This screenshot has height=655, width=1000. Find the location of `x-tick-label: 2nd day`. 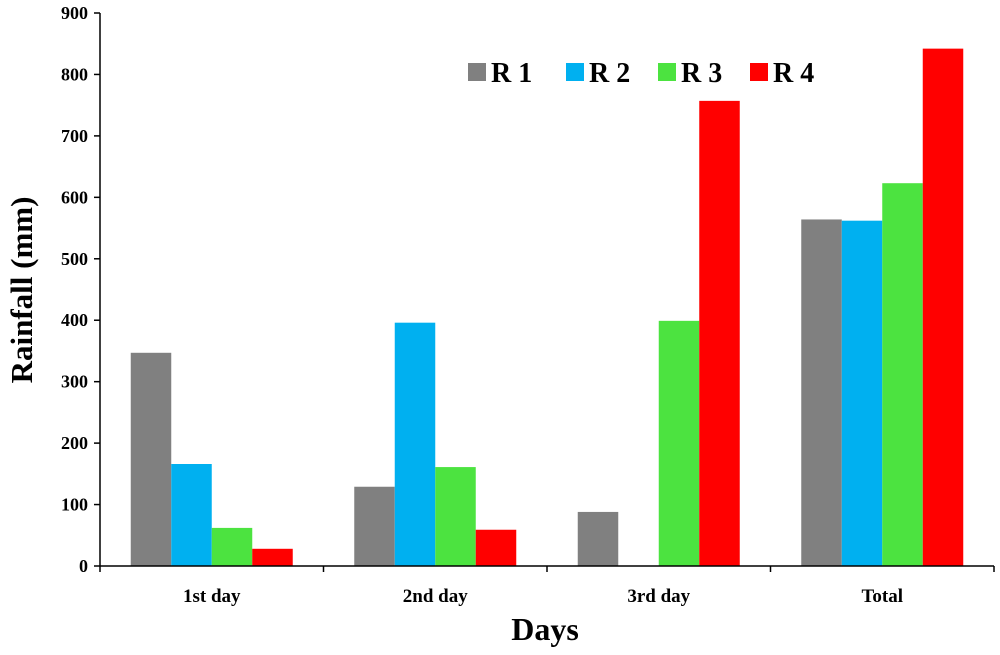

x-tick-label: 2nd day is located at coordinates (435, 596).